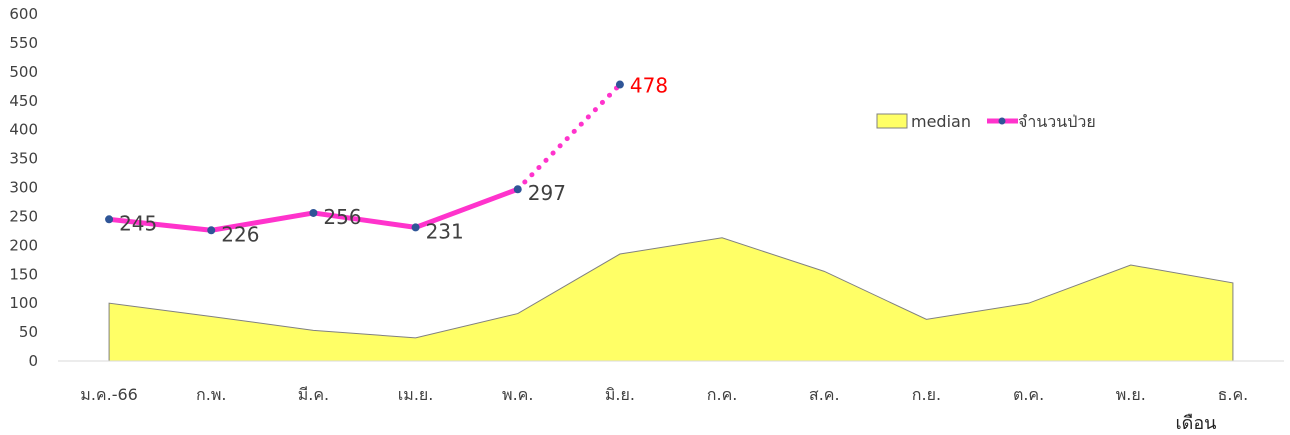  Describe the element at coordinates (23, 14) in the screenshot. I see `y-tick-label: 600` at that location.